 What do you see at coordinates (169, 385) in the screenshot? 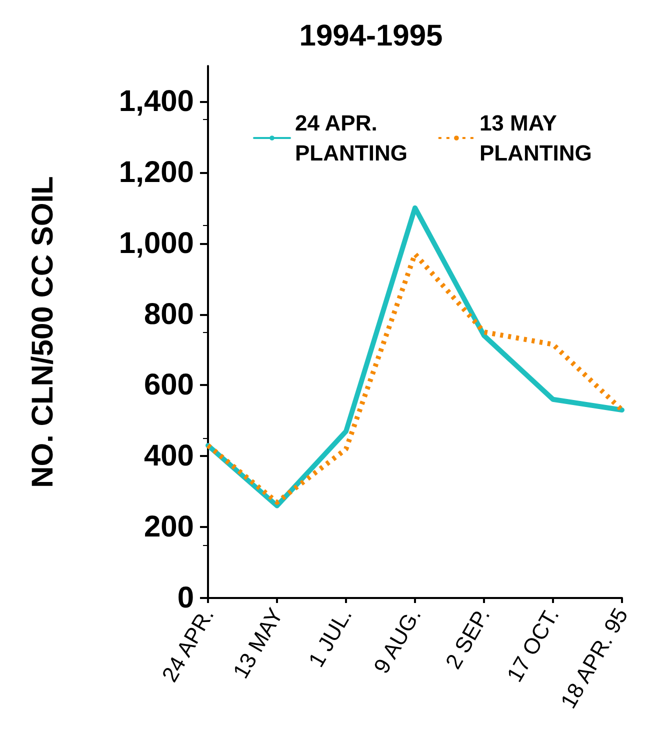
I see `y-tick-label: 600` at bounding box center [169, 385].